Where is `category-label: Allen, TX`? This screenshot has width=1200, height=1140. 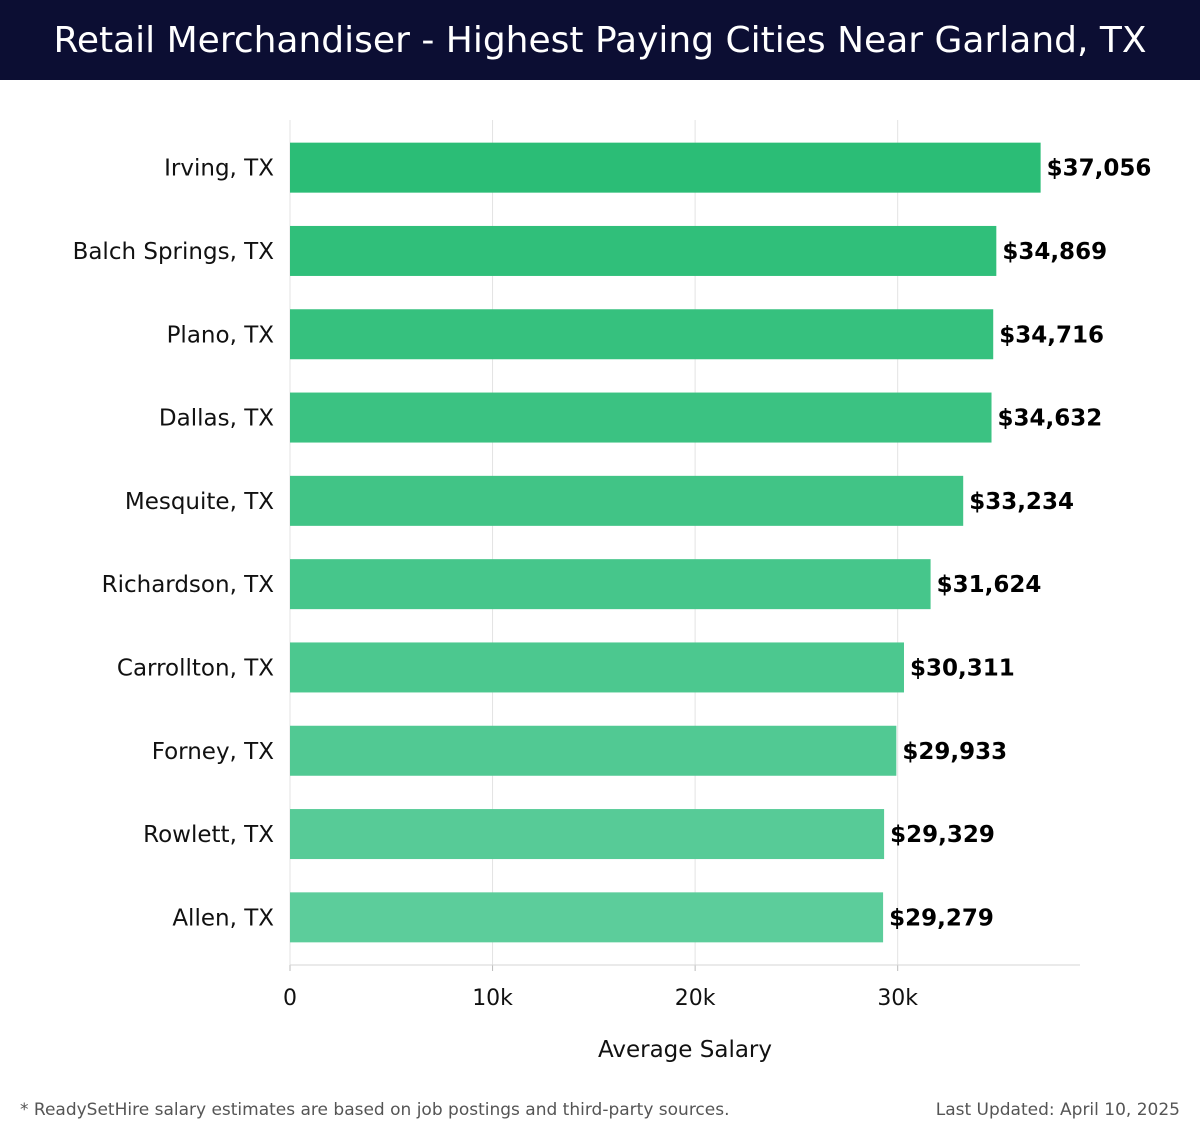
category-label: Allen, TX is located at coordinates (223, 918).